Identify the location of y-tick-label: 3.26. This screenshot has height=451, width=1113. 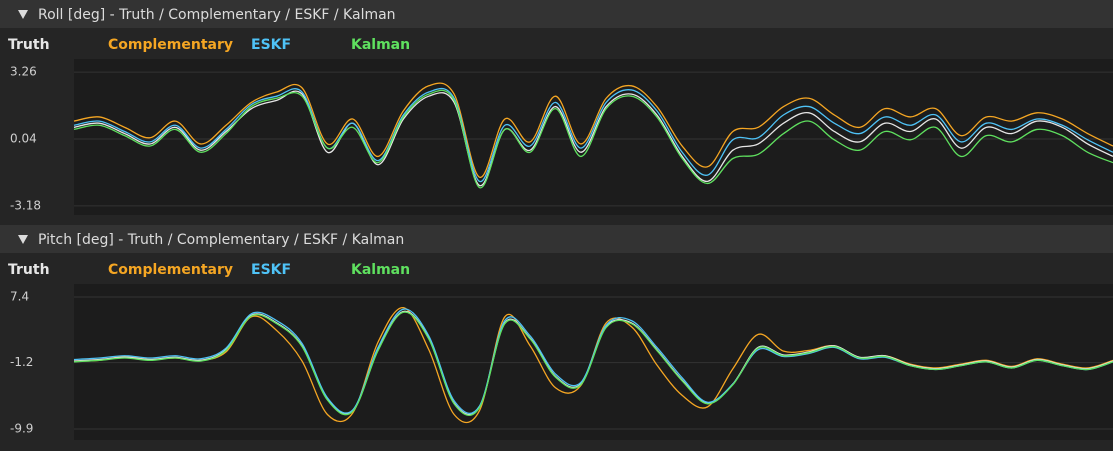
(23, 72).